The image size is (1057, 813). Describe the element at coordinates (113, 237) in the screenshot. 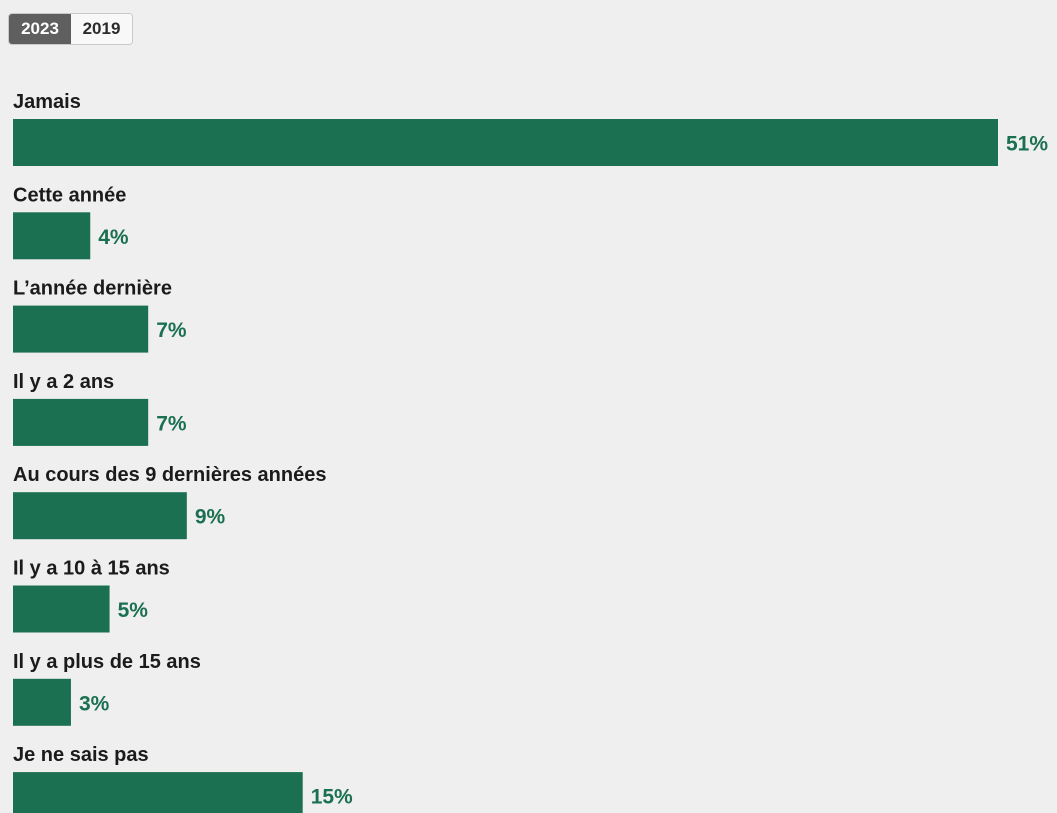

I see `value-label: 4%` at that location.